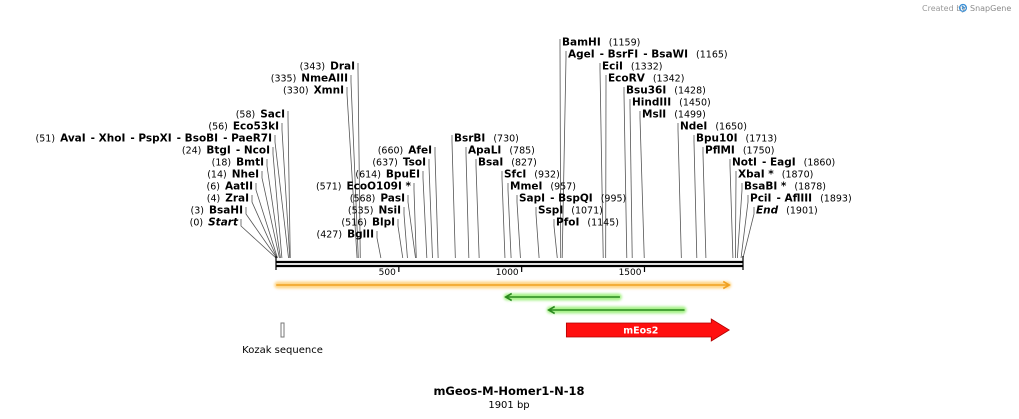 This screenshot has width=1019, height=419. What do you see at coordinates (73, 139) in the screenshot?
I see `enzyme-name: AvaI` at bounding box center [73, 139].